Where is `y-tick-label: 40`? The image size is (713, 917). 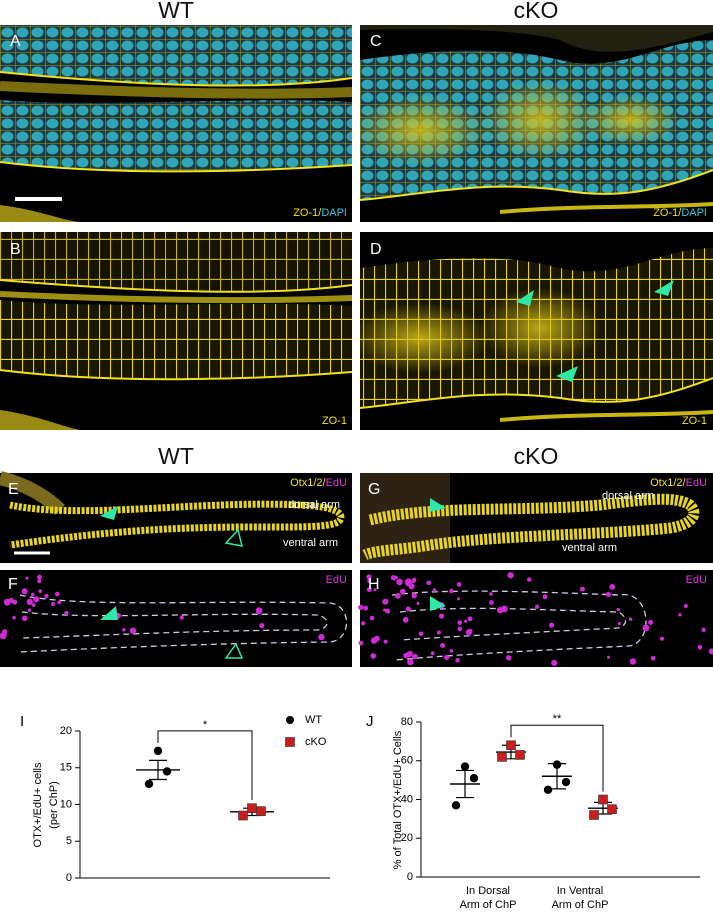 y-tick-label: 40 is located at coordinates (407, 799).